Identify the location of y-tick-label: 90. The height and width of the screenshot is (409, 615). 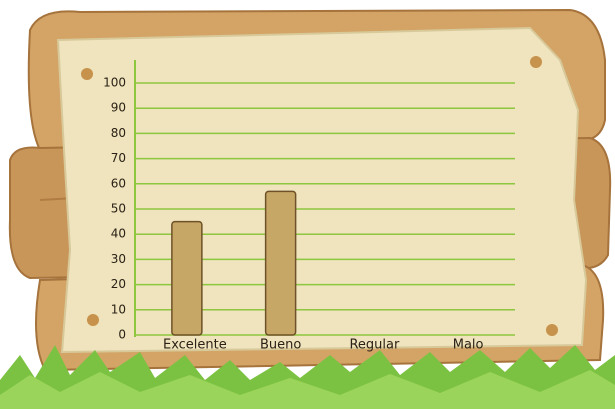
(118, 108).